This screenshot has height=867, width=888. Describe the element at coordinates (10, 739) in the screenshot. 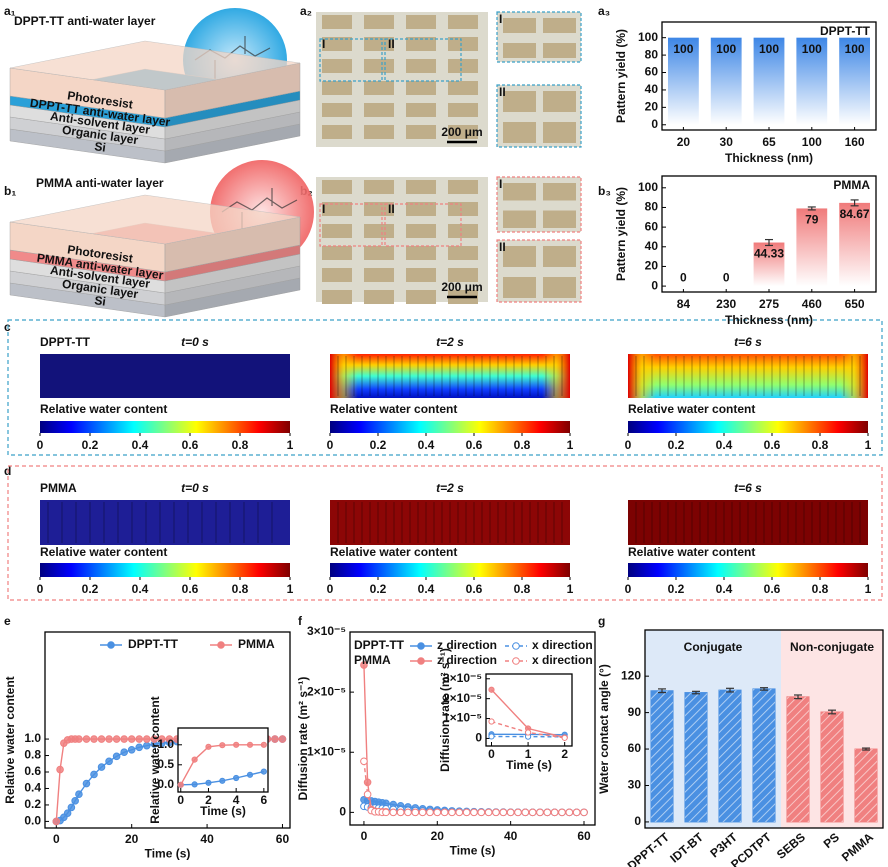

I see `y-axis-title: Relative water content` at that location.